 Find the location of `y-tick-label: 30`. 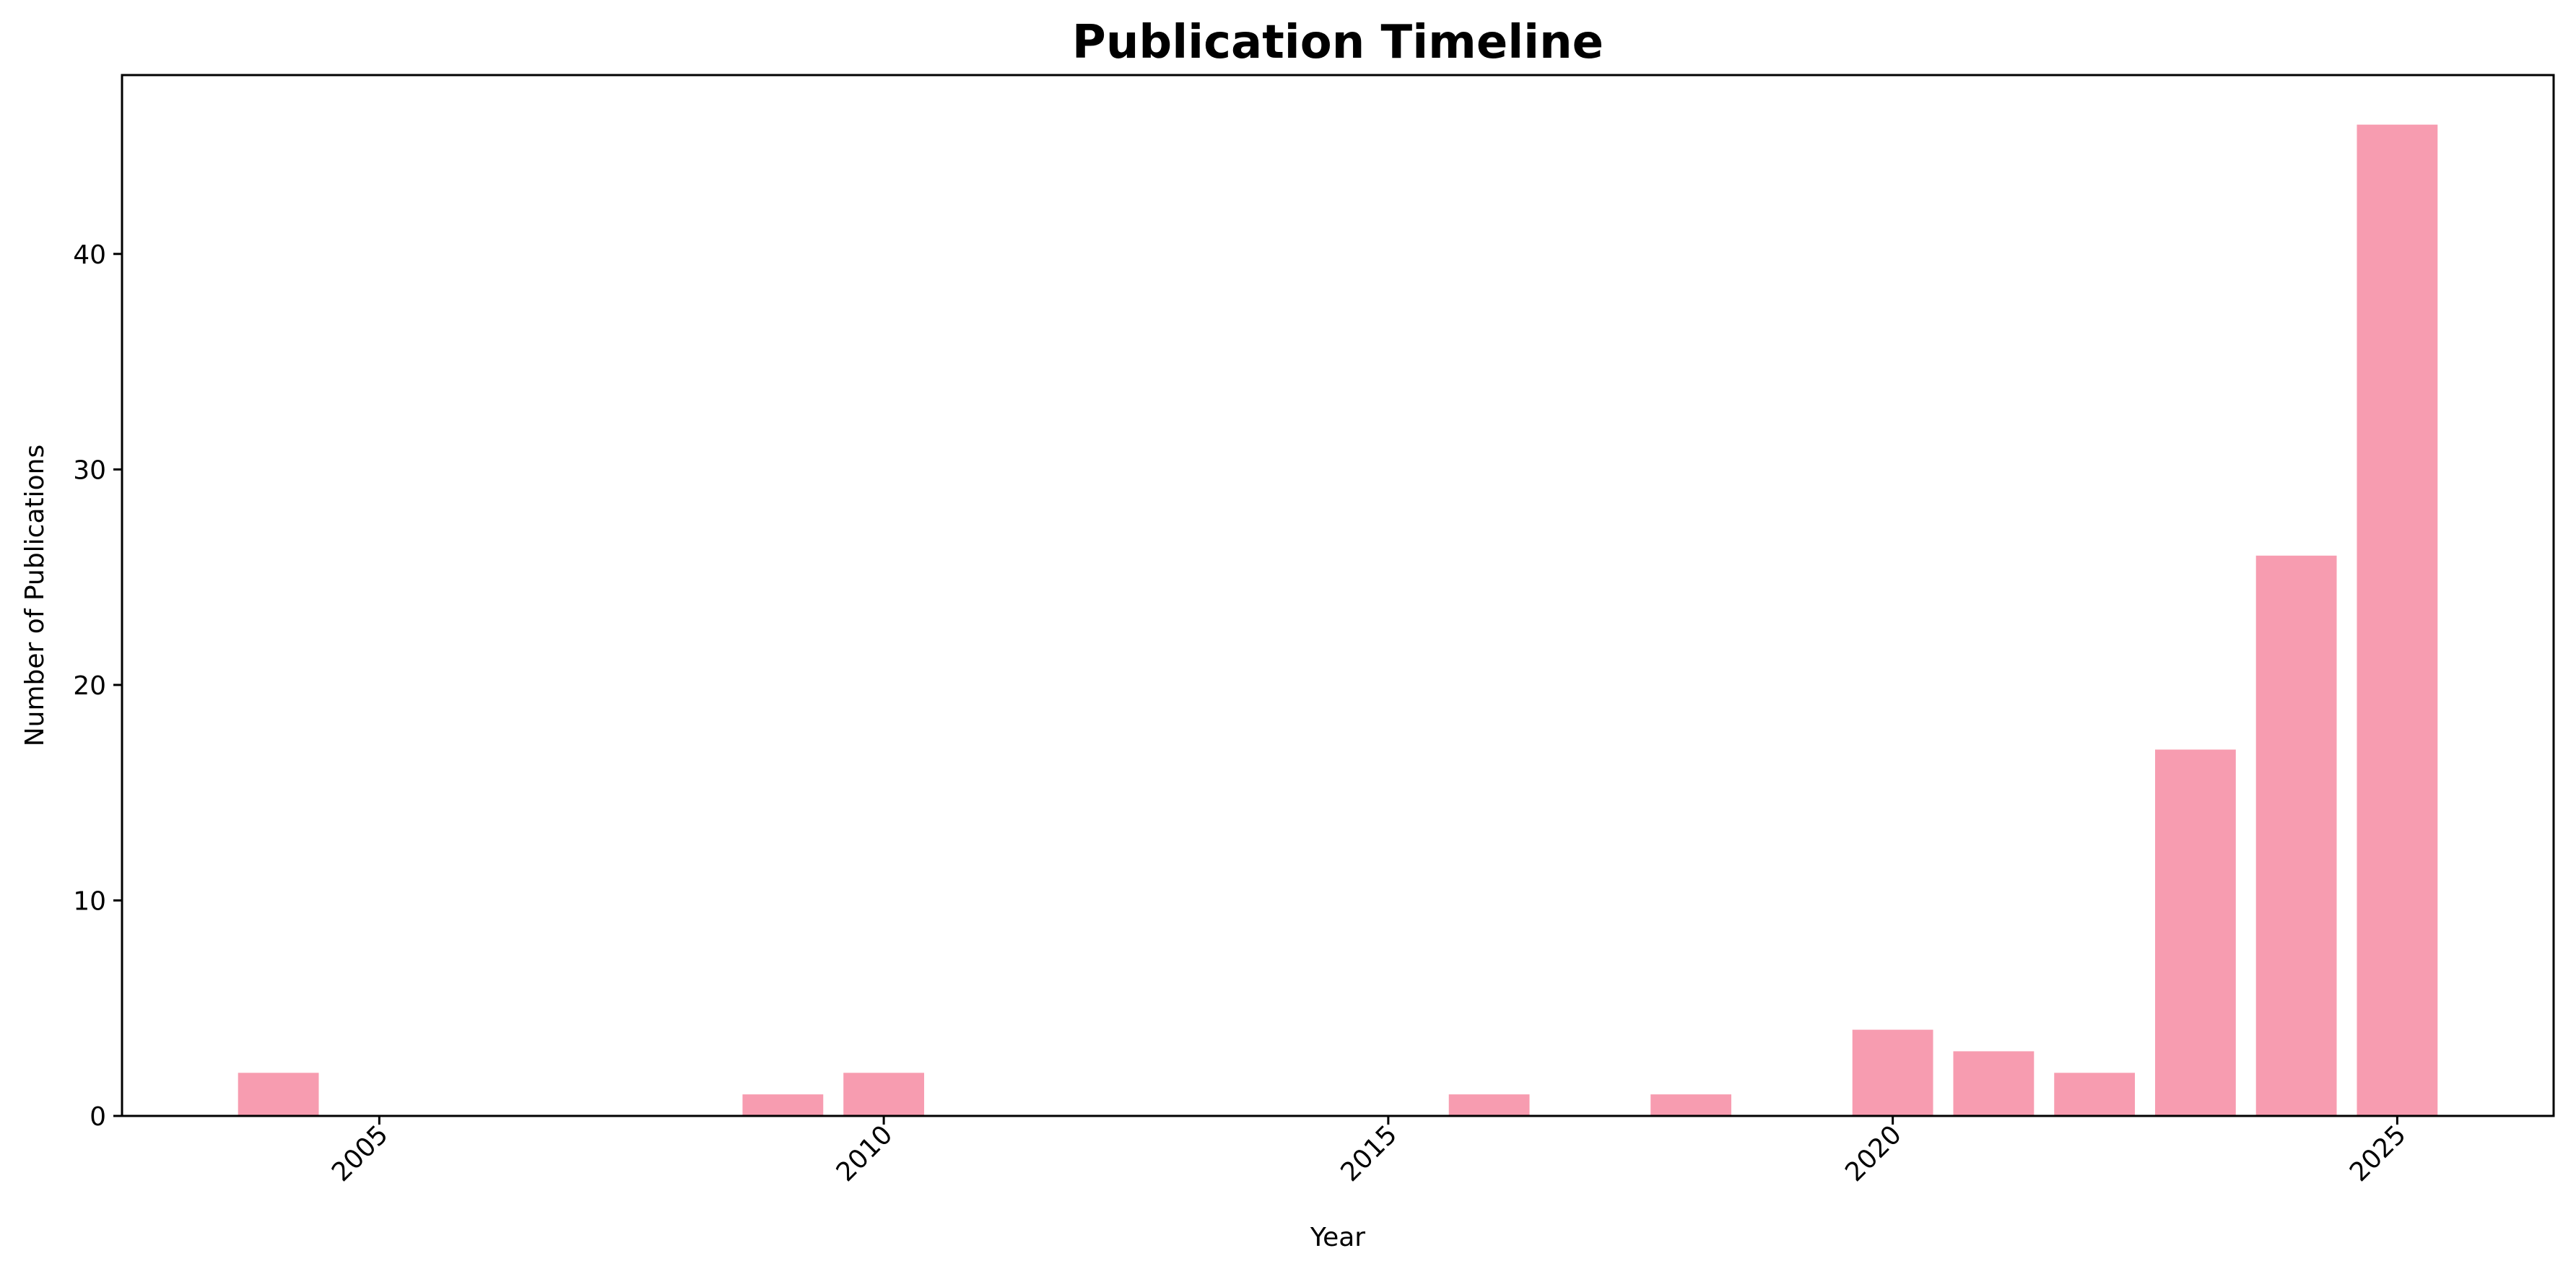

y-tick-label: 30 is located at coordinates (89, 470).